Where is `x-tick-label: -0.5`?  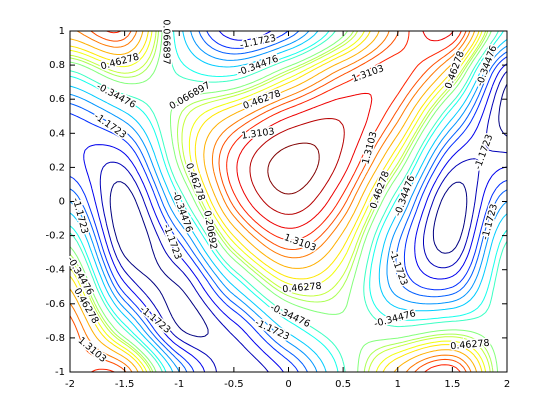
x-tick-label: -0.5 is located at coordinates (234, 384).